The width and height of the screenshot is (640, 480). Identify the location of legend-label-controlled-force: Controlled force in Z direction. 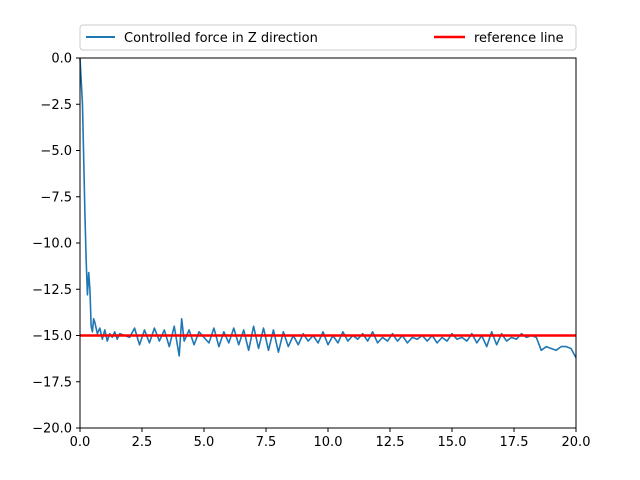
(221, 38).